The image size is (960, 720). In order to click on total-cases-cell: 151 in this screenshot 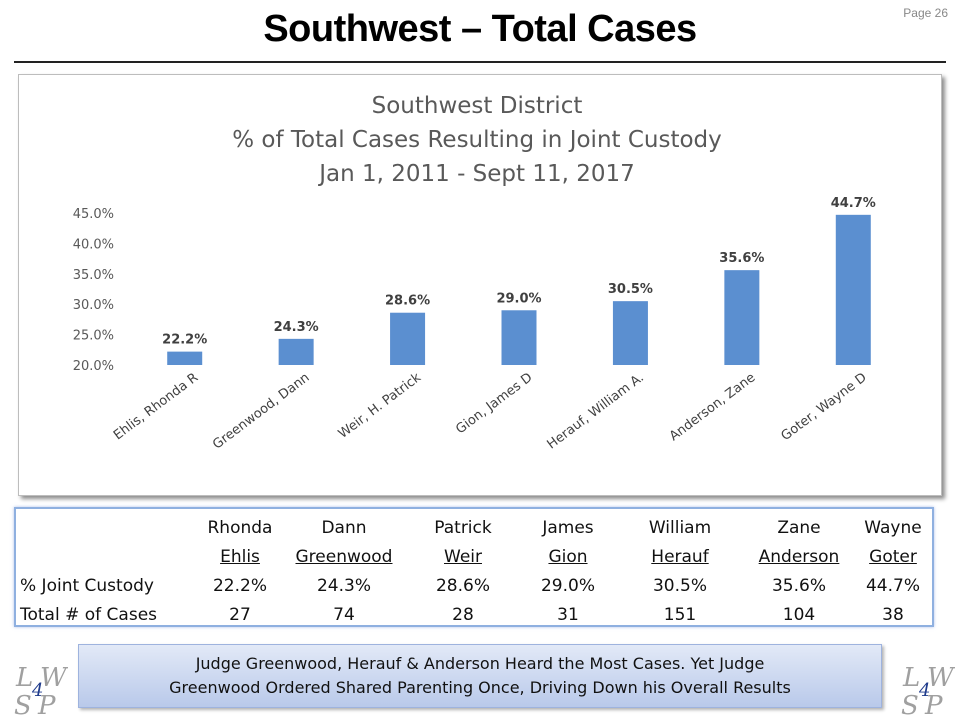, I will do `click(680, 614)`.